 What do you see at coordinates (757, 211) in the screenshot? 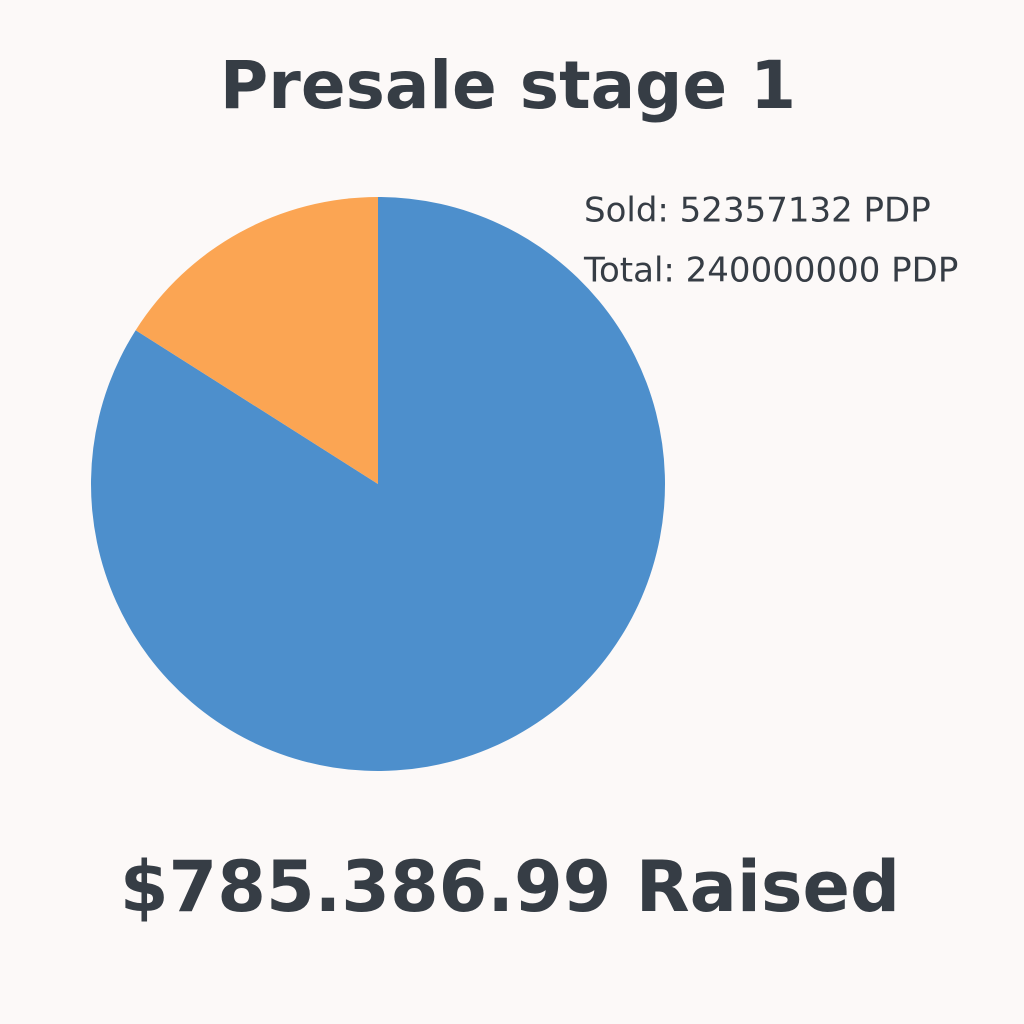
I see `annotation: Sold: 52357132 PDP` at bounding box center [757, 211].